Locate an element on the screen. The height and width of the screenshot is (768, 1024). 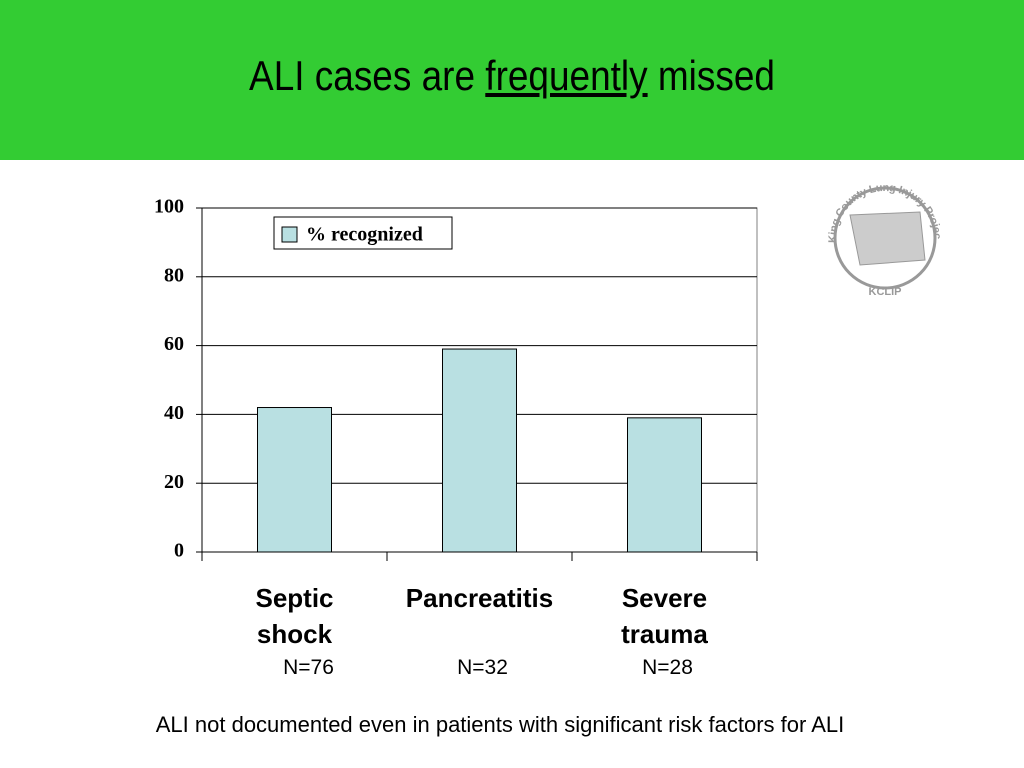
logo-abbrev: KCLIP is located at coordinates (885, 292).